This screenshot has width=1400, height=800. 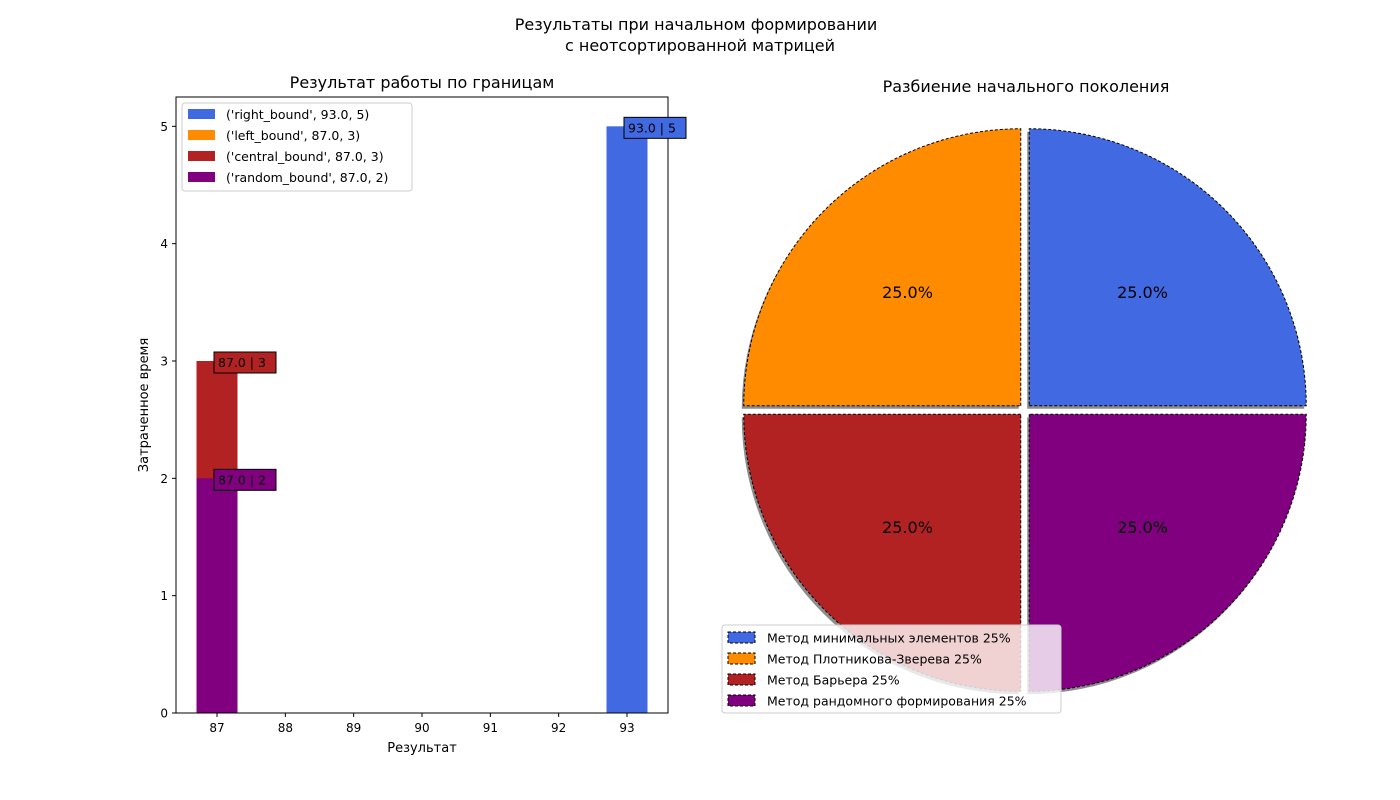 I want to click on x-tick-label: 92, so click(x=558, y=728).